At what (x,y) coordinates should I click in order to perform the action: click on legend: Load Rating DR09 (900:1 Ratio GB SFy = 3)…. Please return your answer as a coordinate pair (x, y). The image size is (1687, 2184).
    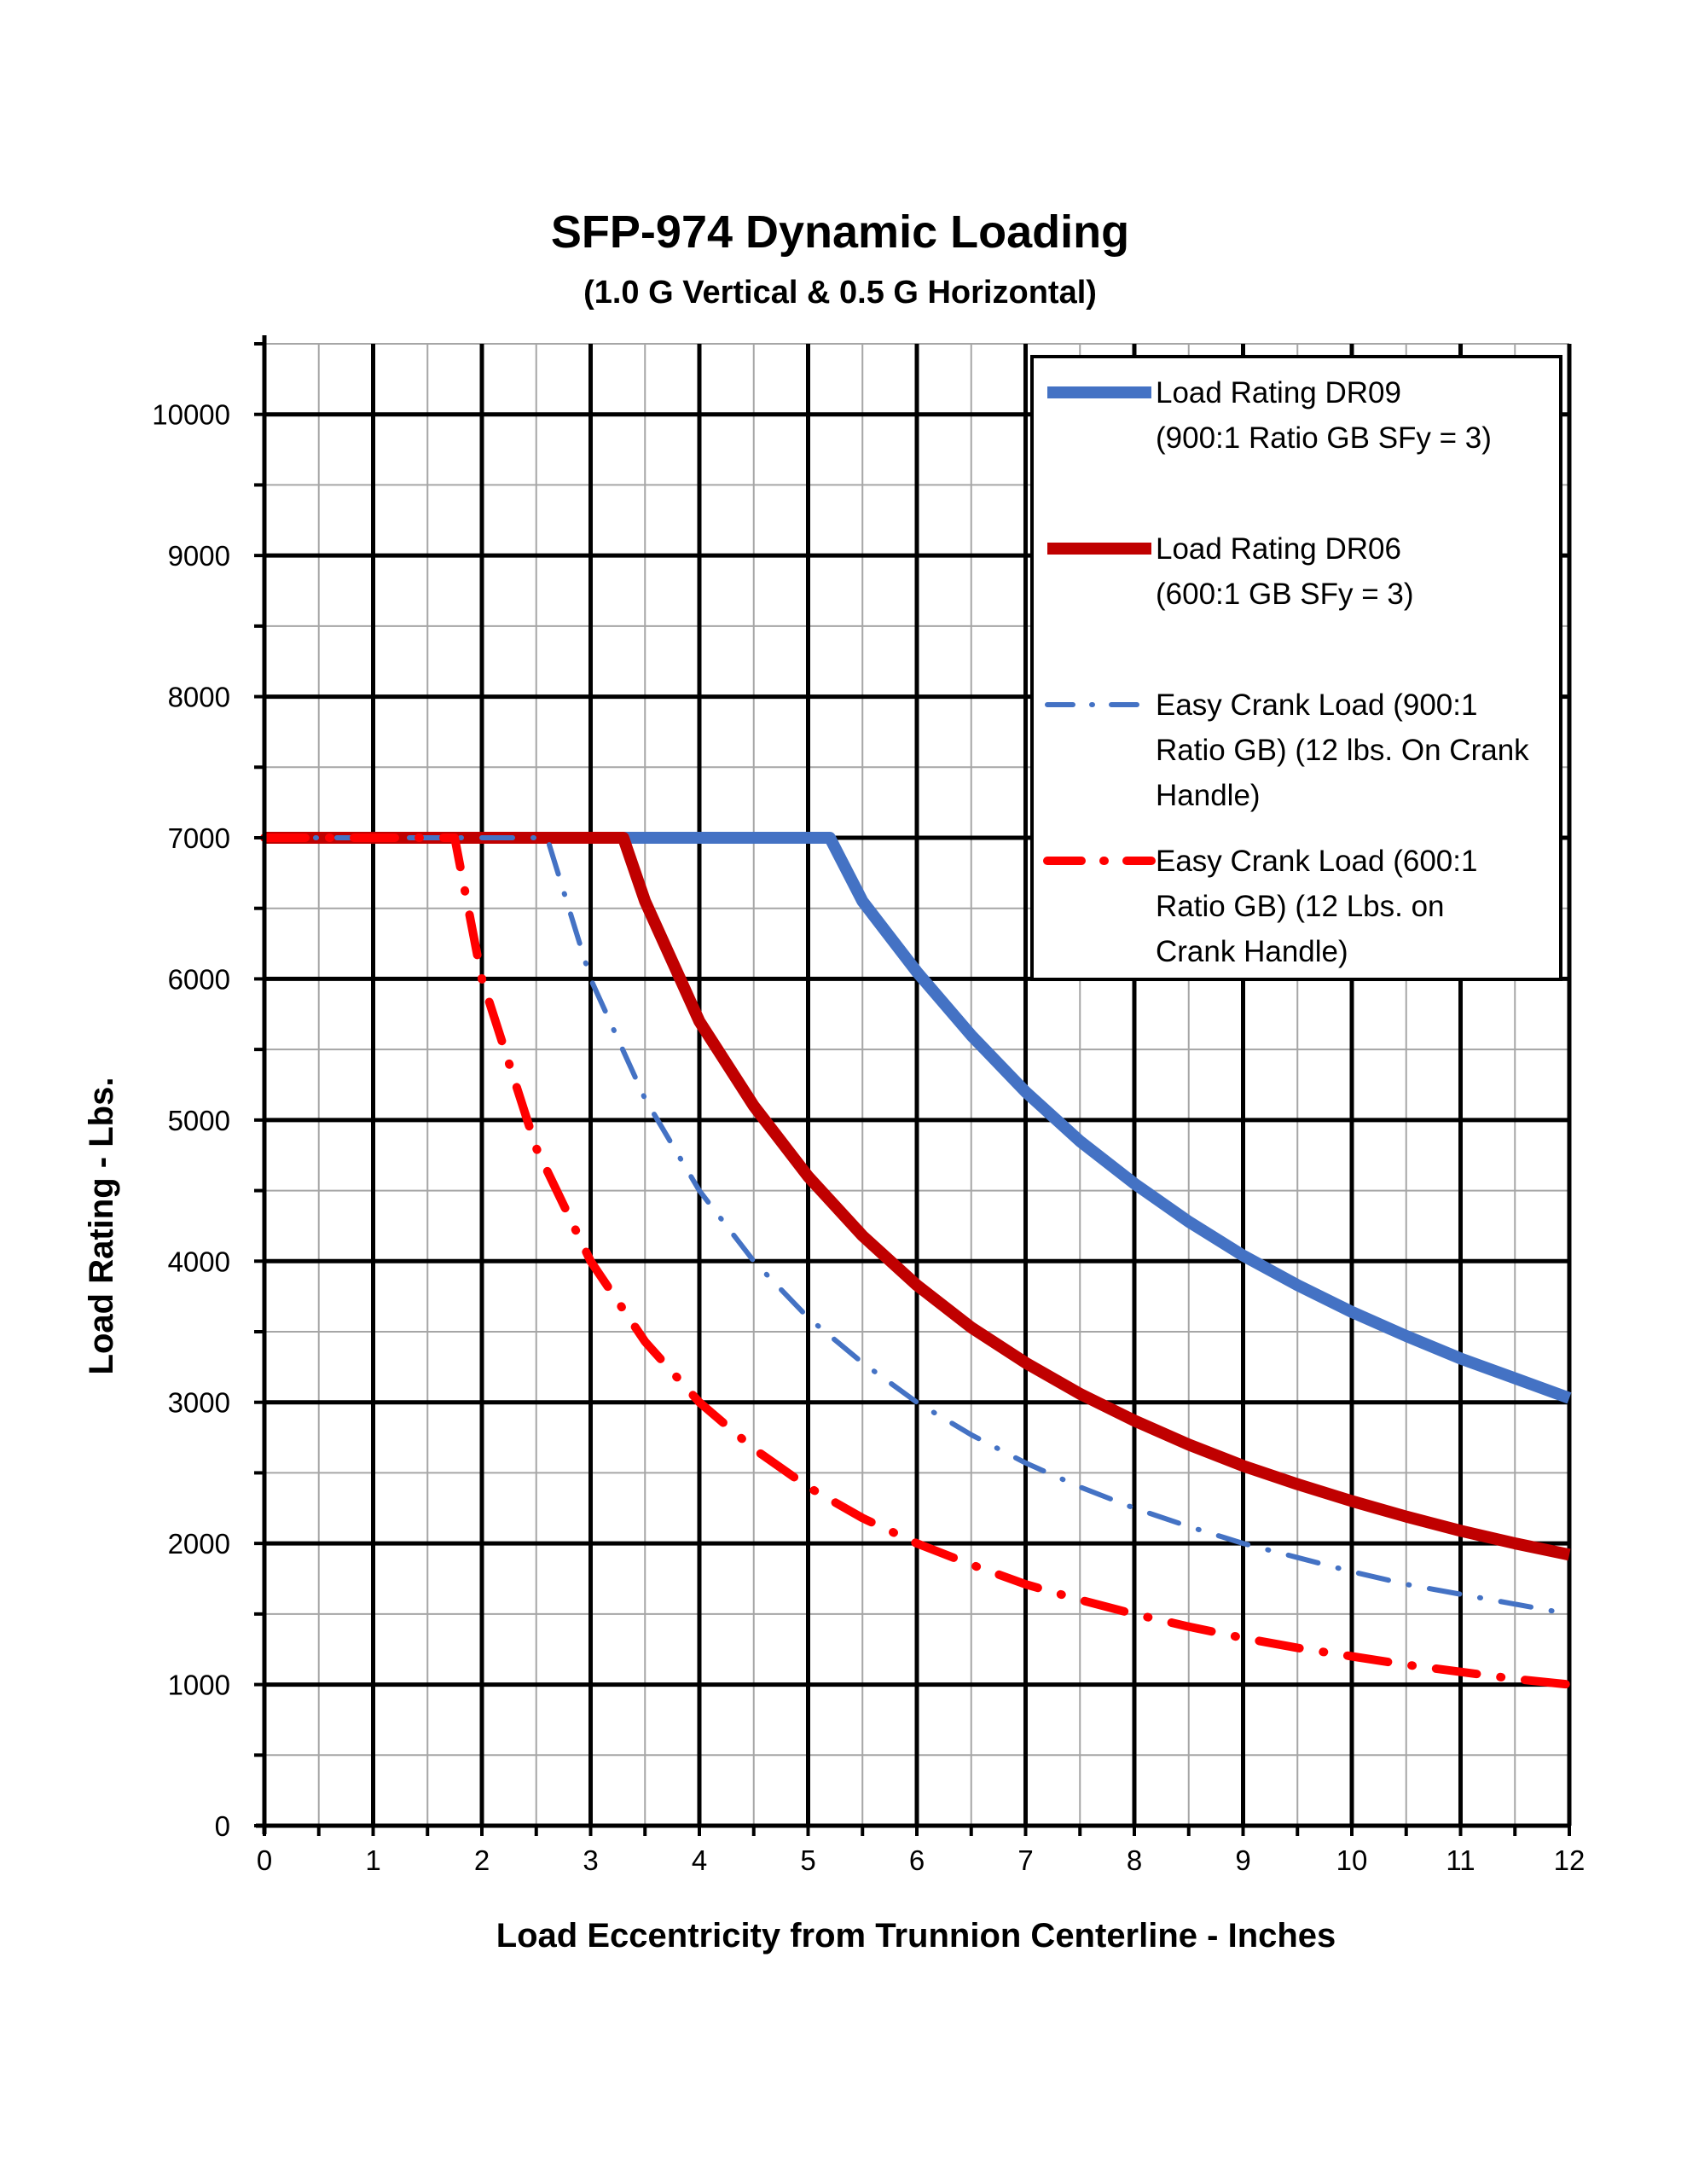
    Looking at the image, I should click on (1296, 668).